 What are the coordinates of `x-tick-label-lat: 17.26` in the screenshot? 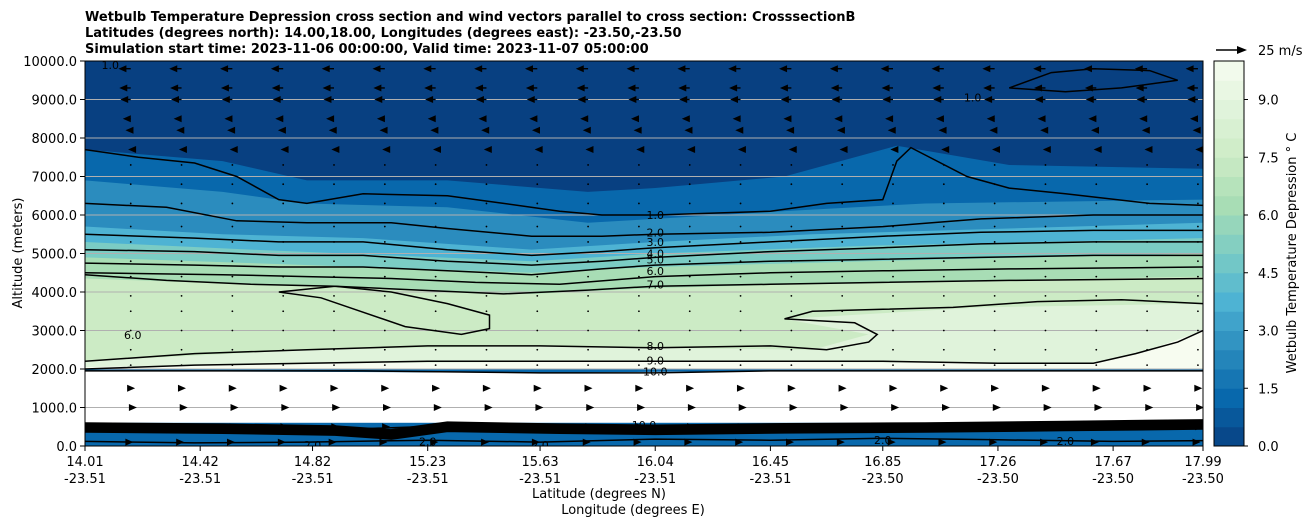 It's located at (997, 462).